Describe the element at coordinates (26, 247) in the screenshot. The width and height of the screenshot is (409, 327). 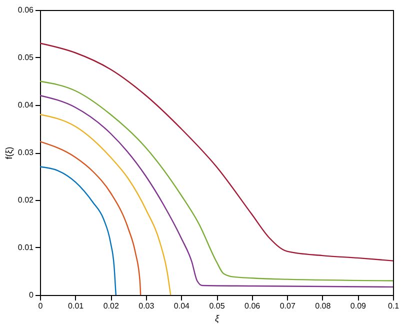
I see `y-tick-label: 0.01` at that location.